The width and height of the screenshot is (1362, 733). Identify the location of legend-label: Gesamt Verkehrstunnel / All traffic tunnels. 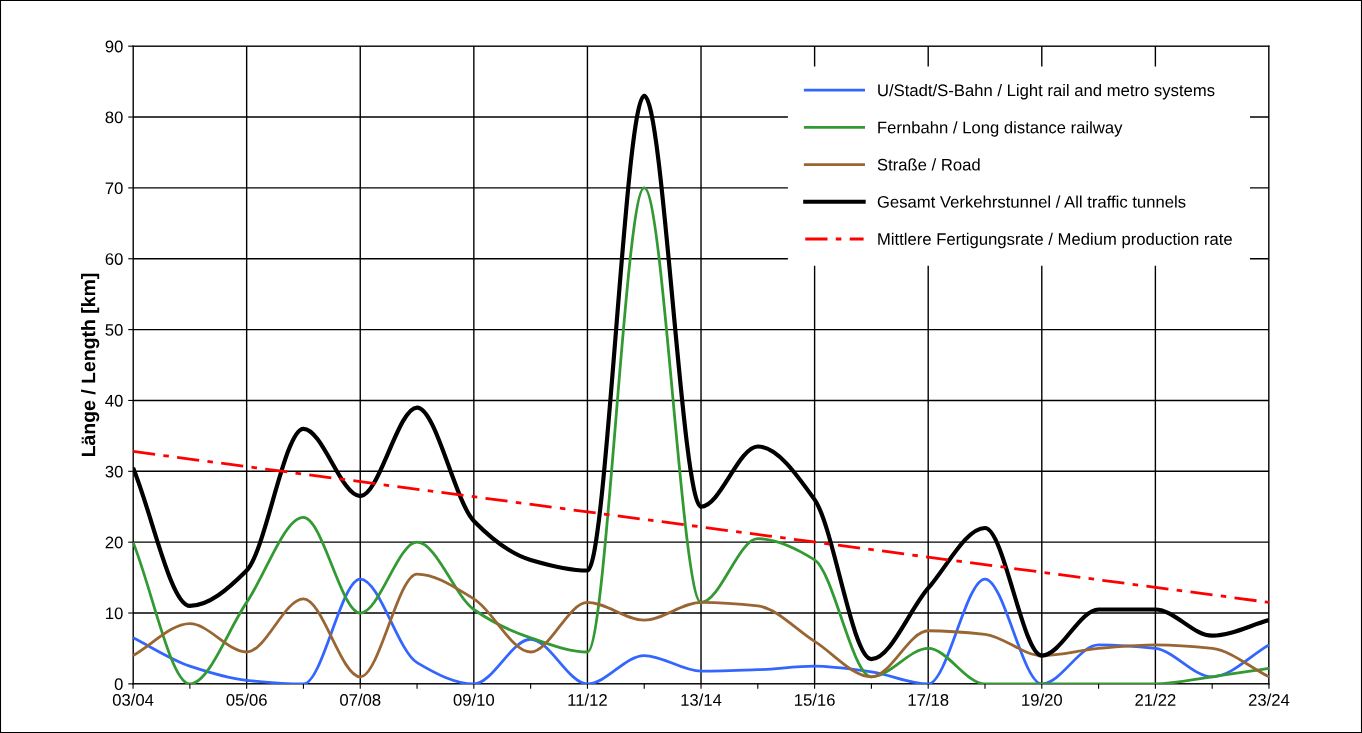
(1031, 201).